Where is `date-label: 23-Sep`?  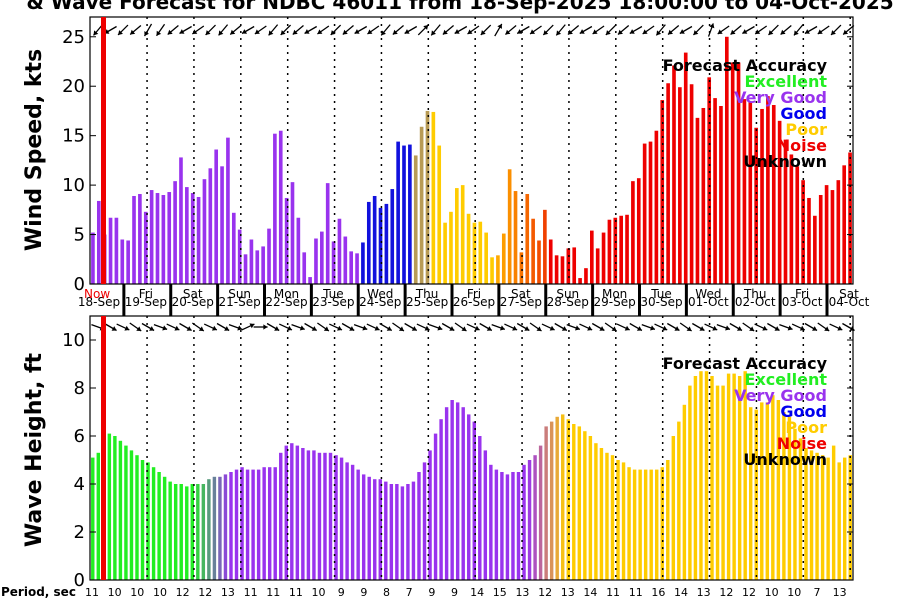 date-label: 23-Sep is located at coordinates (333, 302).